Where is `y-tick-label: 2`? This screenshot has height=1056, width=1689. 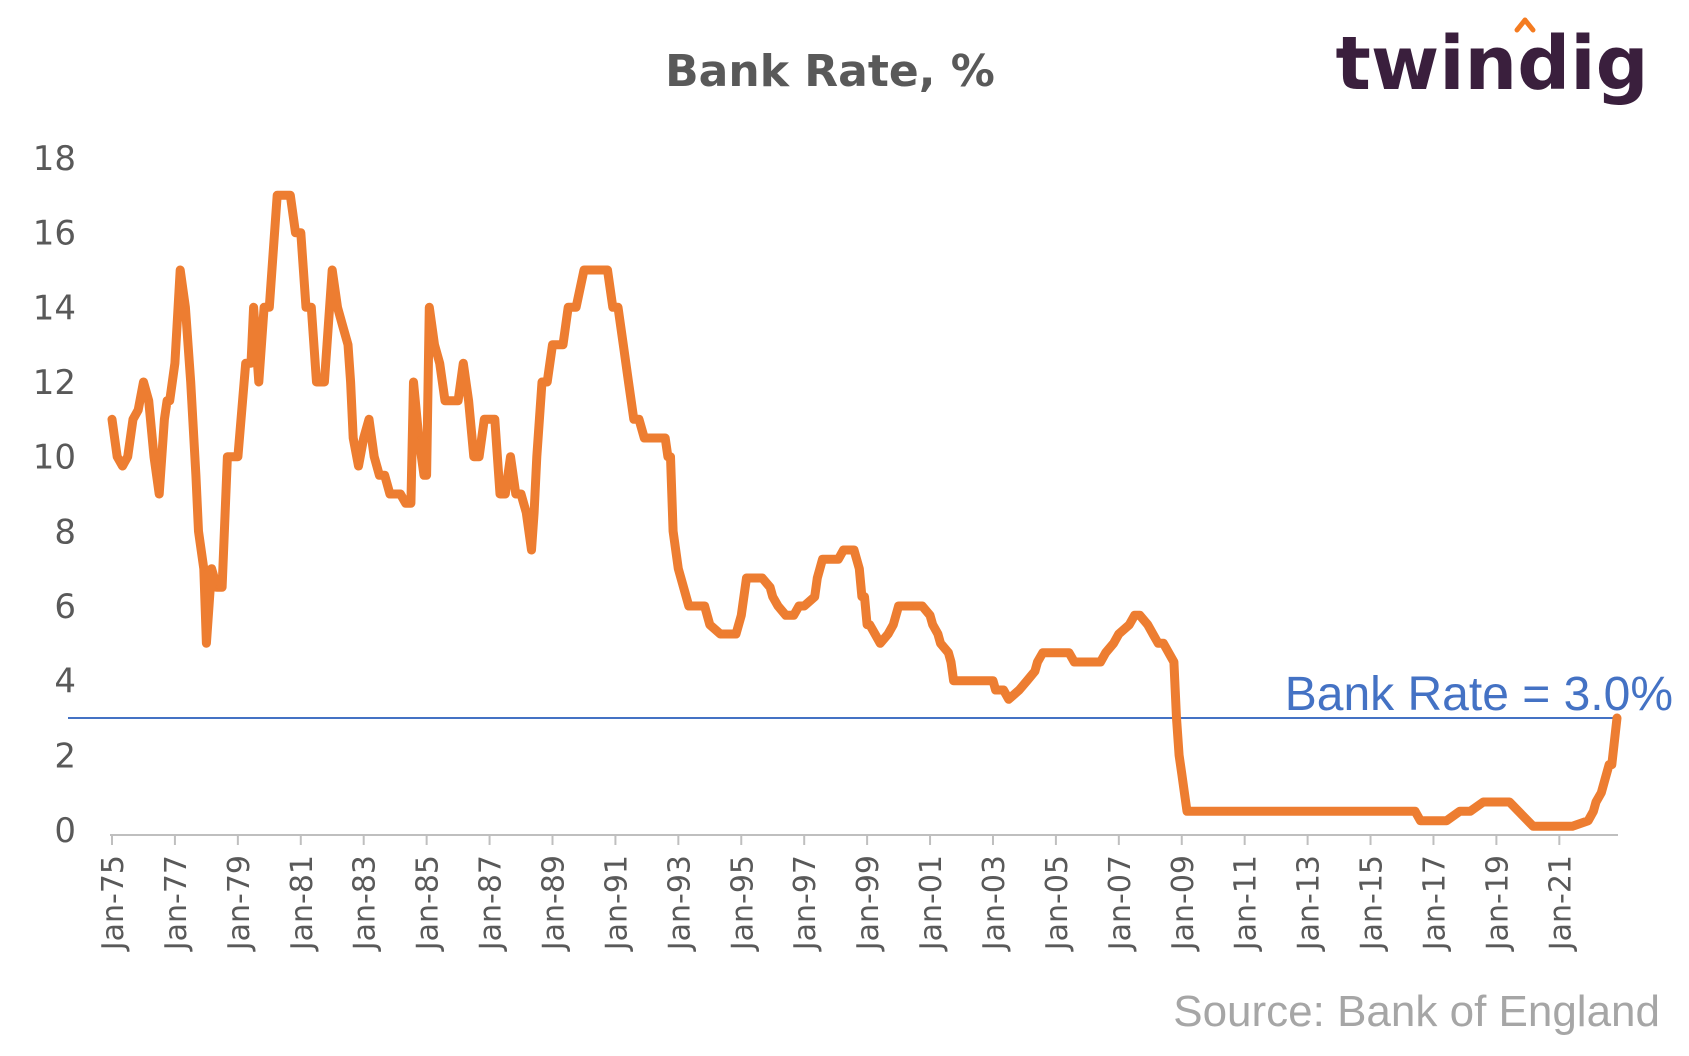
y-tick-label: 2 is located at coordinates (65, 756).